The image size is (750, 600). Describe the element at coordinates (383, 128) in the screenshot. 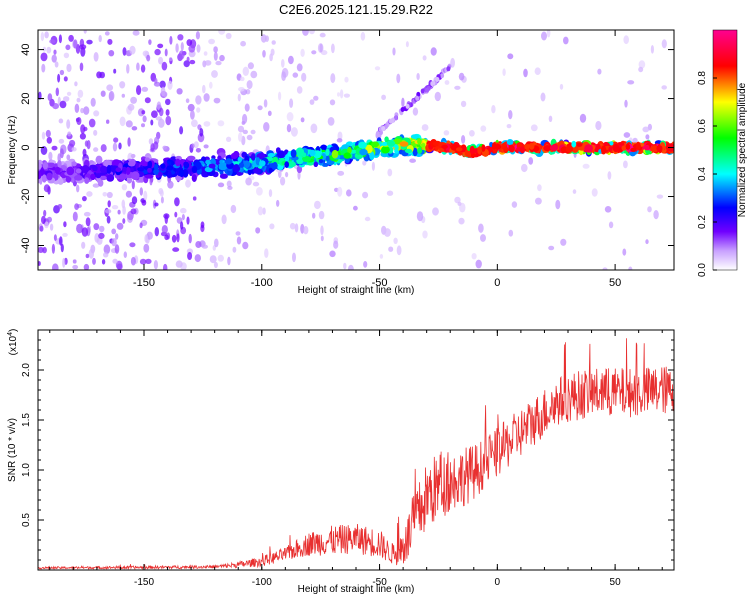

I see `spectrogram-branch-cell` at that location.